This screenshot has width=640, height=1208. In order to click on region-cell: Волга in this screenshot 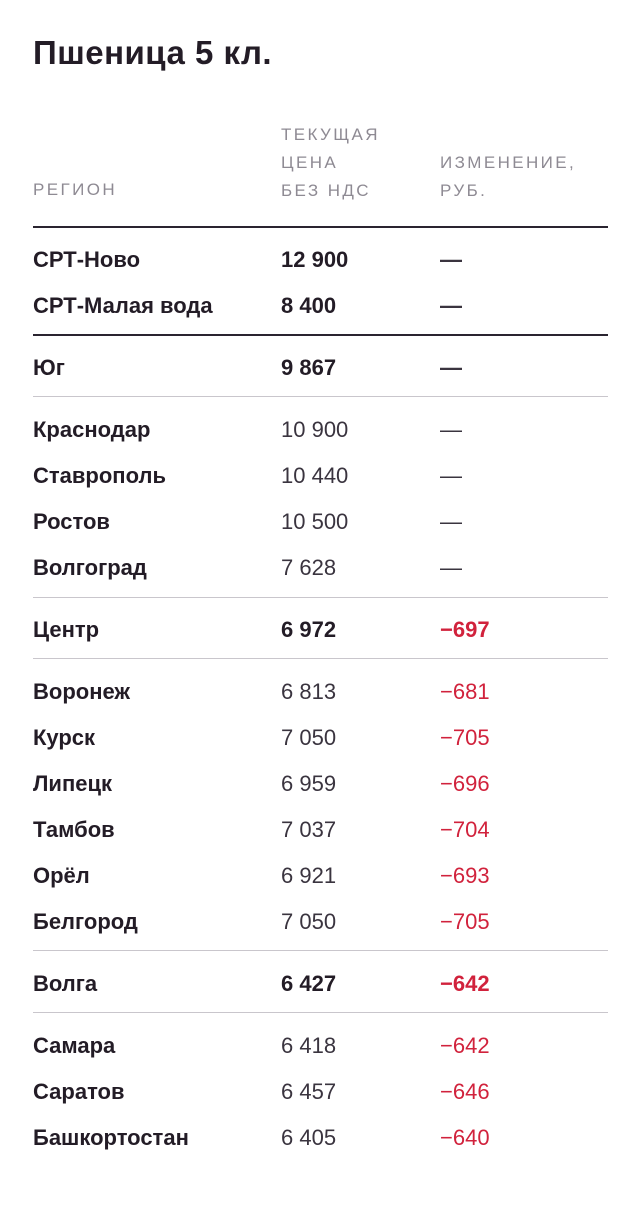, I will do `click(65, 983)`.